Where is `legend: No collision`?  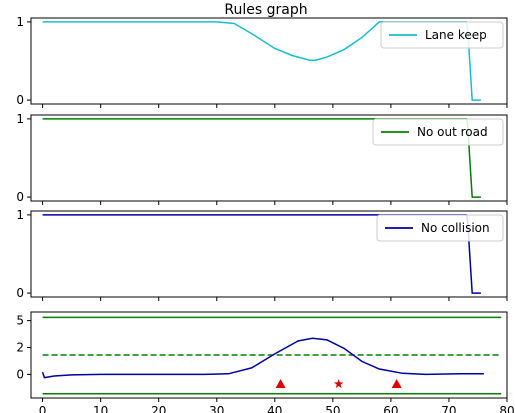 legend: No collision is located at coordinates (440, 228).